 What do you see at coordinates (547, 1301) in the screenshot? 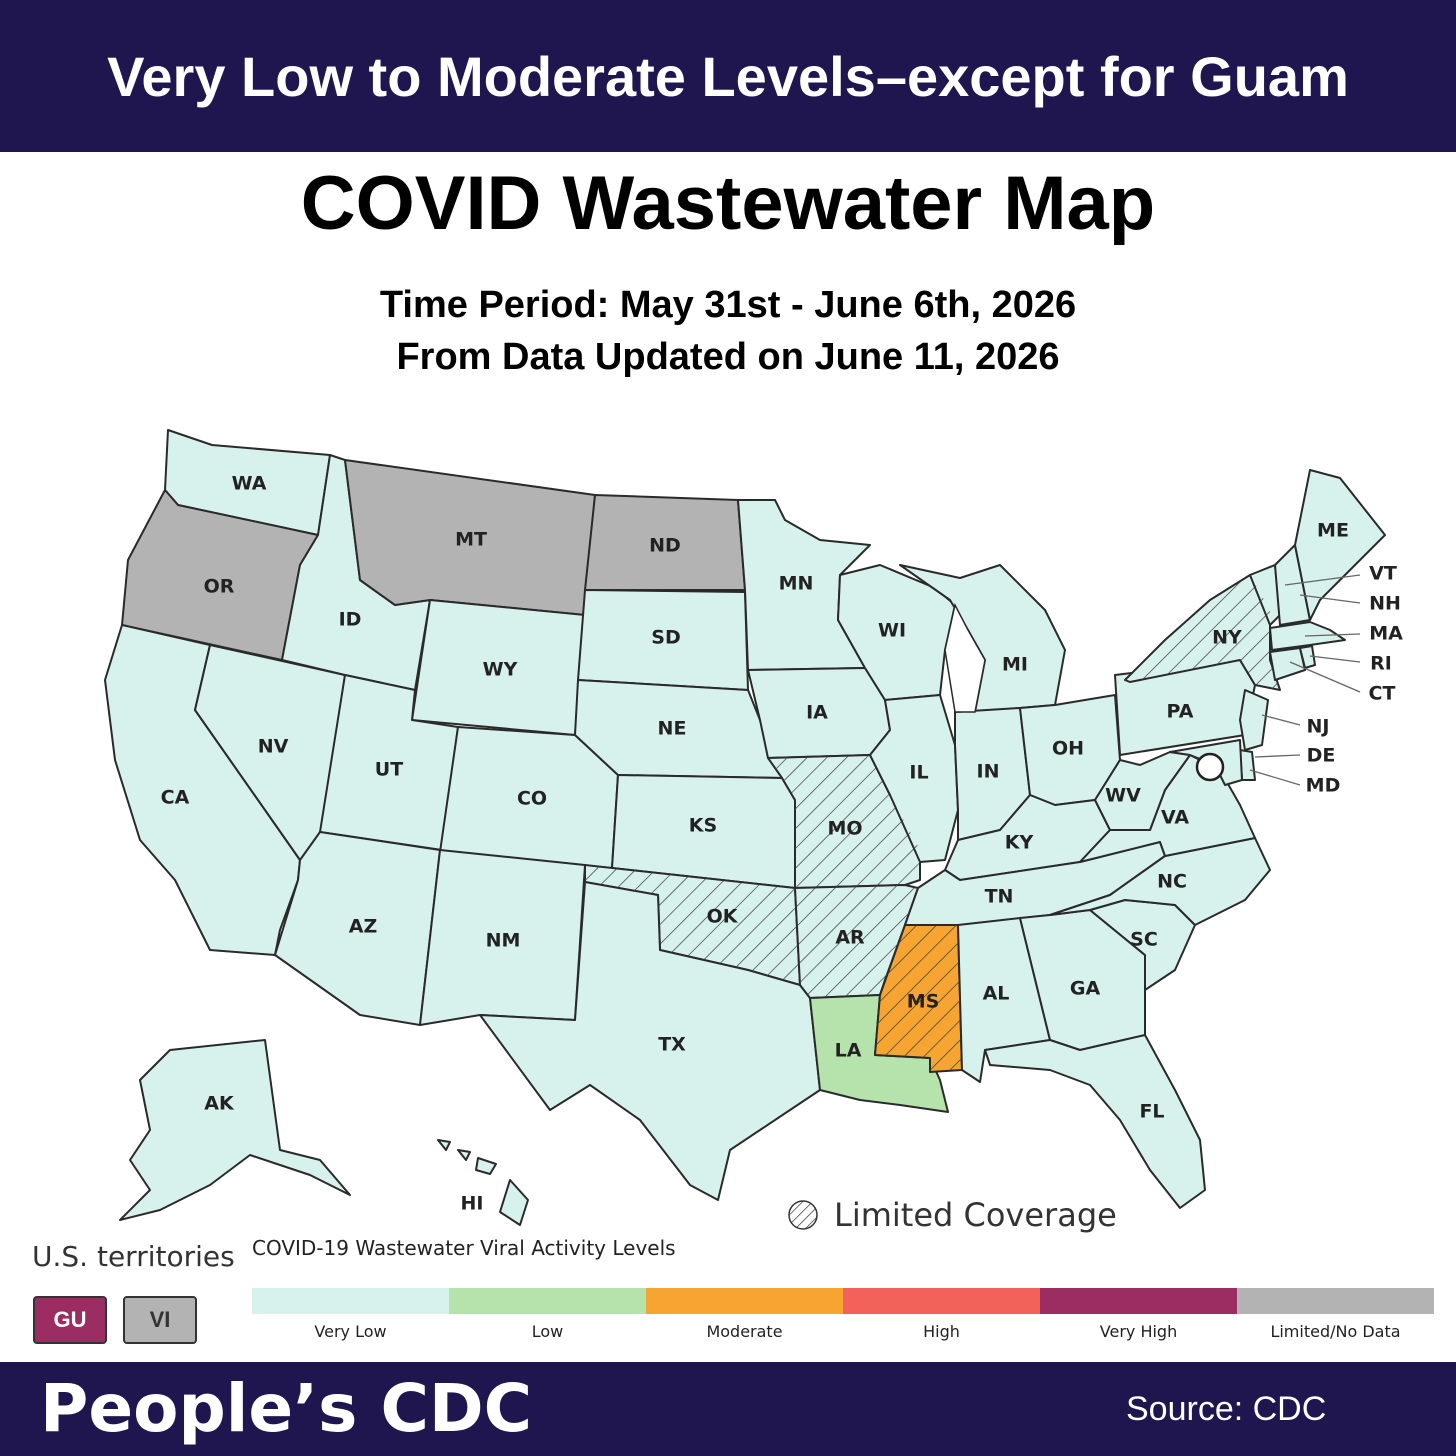
I see `legend-swatch-low` at bounding box center [547, 1301].